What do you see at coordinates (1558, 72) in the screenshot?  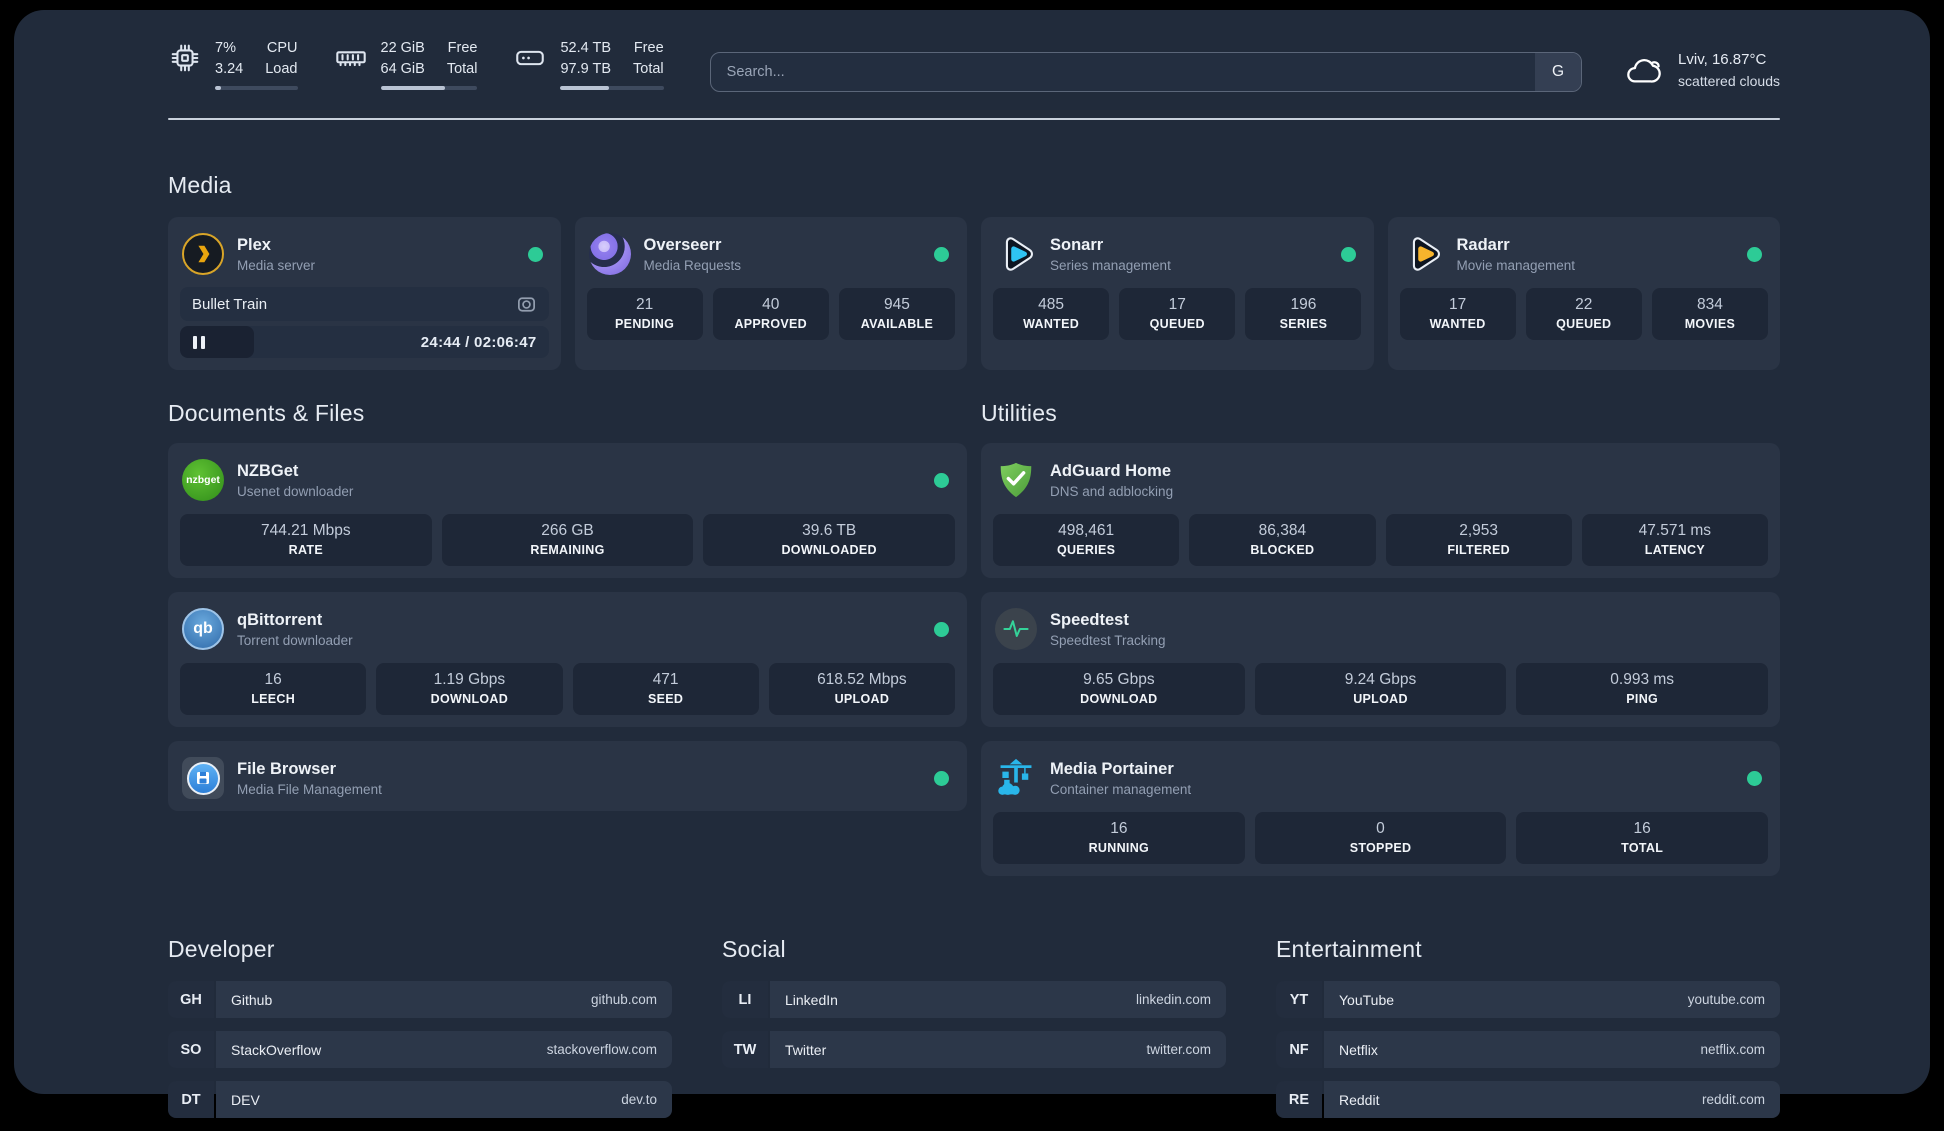 I see `search-provider-badge: G` at bounding box center [1558, 72].